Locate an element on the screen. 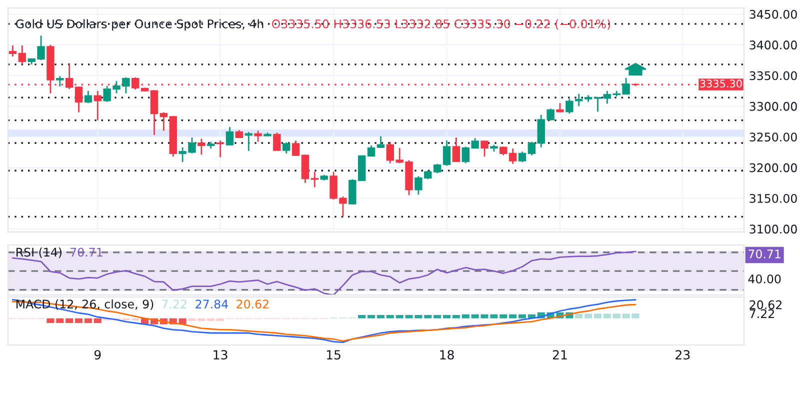  y-tick-label: 3100.00 is located at coordinates (773, 229).